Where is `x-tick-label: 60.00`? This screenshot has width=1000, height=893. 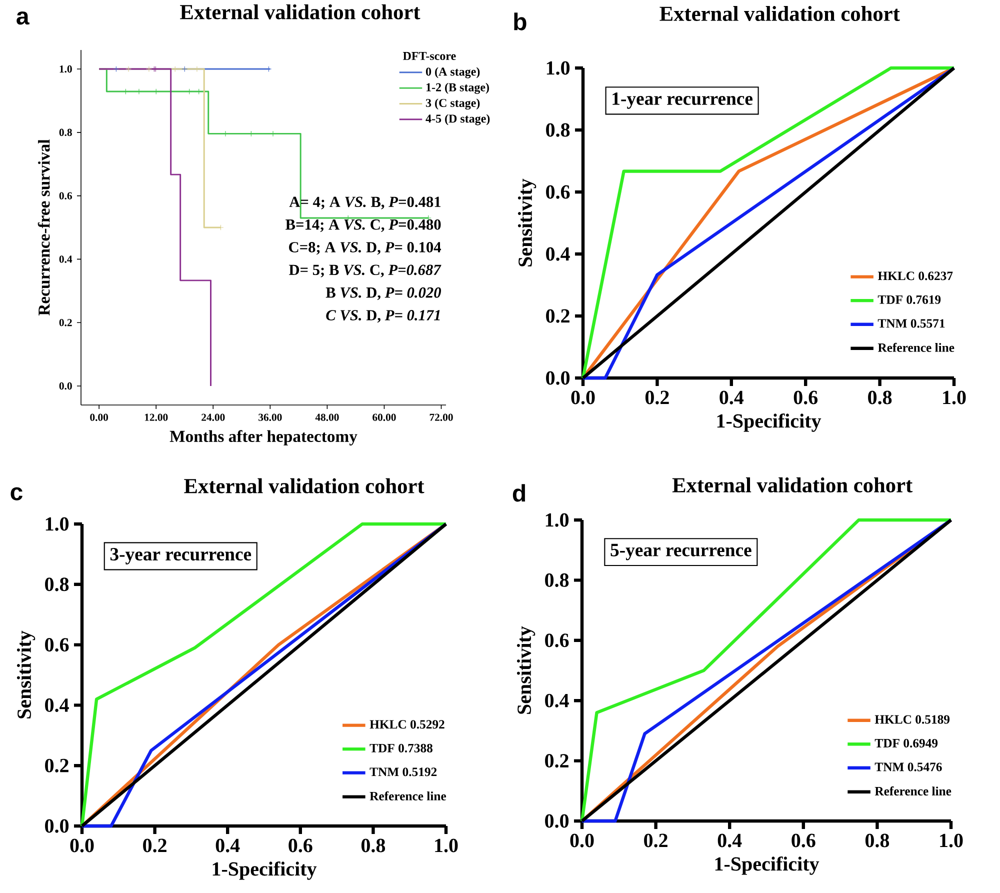
x-tick-label: 60.00 is located at coordinates (384, 417).